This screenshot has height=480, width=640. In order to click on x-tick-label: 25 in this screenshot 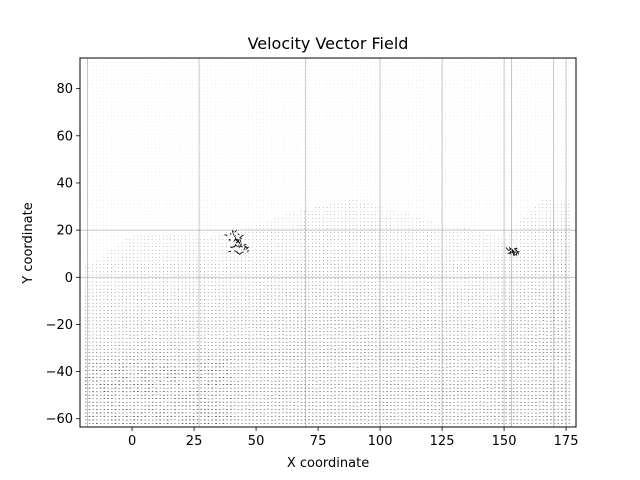, I will do `click(194, 441)`.